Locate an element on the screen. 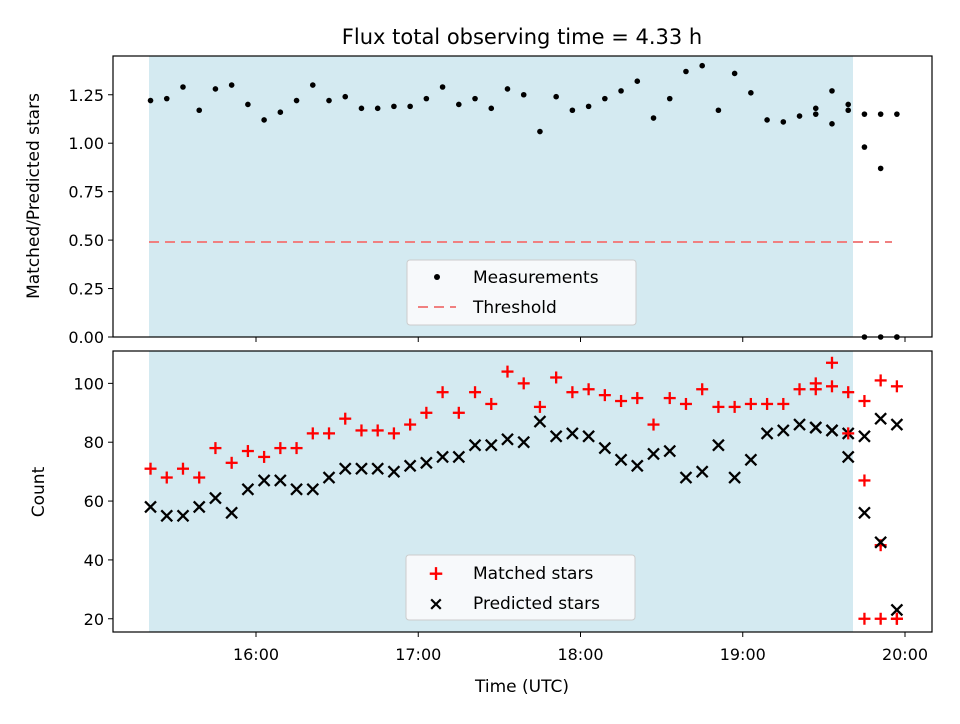 The height and width of the screenshot is (724, 960). bottom-y-tick-label: 40 is located at coordinates (94, 560).